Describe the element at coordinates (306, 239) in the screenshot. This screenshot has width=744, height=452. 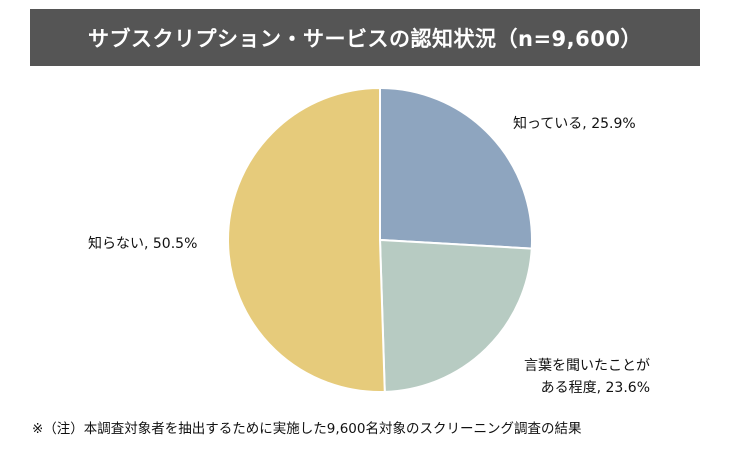
I see `slice-unknown` at that location.